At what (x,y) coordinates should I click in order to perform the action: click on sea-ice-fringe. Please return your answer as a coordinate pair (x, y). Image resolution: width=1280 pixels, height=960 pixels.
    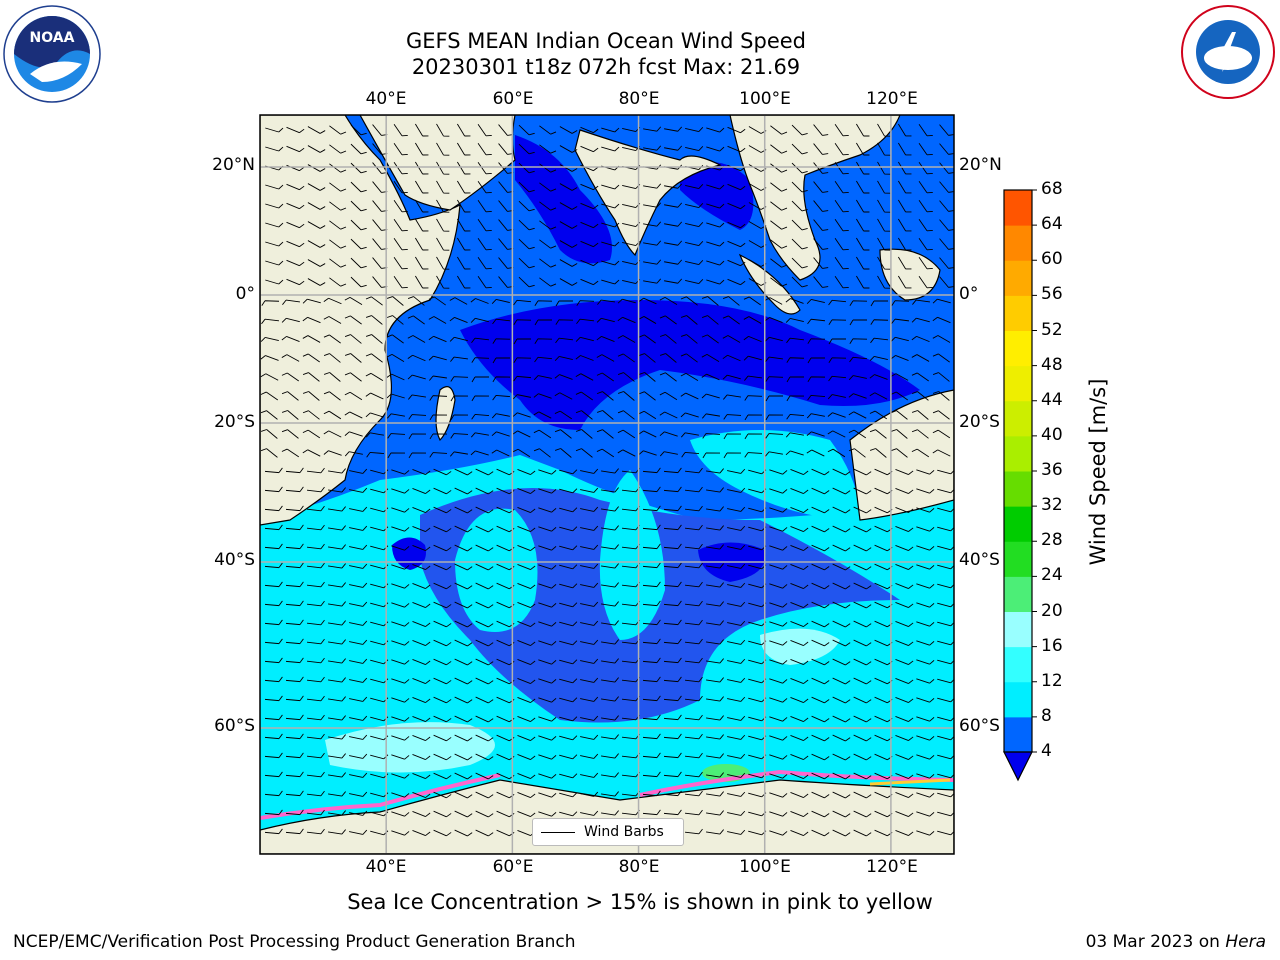
    Looking at the image, I should click on (607, 794).